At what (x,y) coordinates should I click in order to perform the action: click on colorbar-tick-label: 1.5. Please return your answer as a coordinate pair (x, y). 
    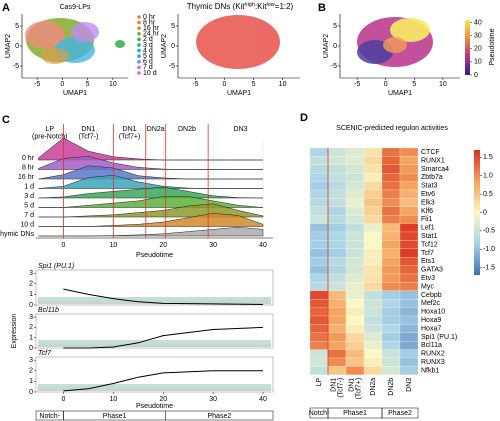
    Looking at the image, I should click on (488, 157).